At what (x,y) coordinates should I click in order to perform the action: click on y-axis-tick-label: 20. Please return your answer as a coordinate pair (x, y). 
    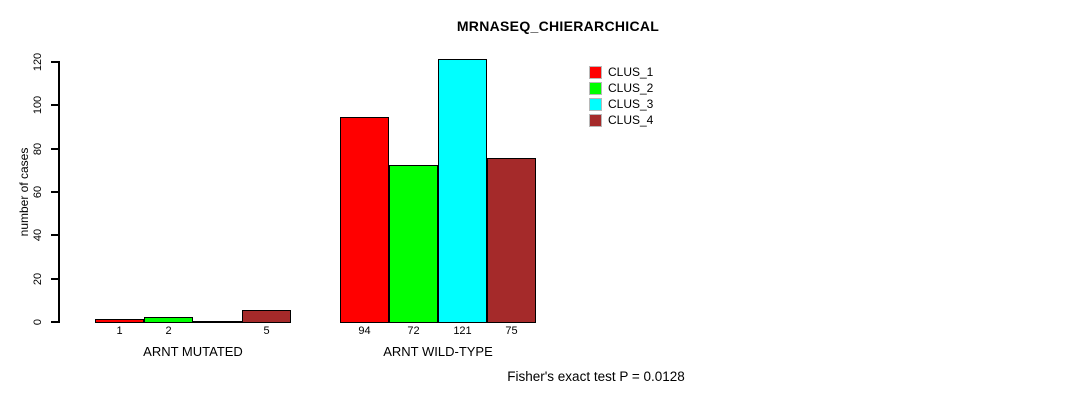
    Looking at the image, I should click on (38, 278).